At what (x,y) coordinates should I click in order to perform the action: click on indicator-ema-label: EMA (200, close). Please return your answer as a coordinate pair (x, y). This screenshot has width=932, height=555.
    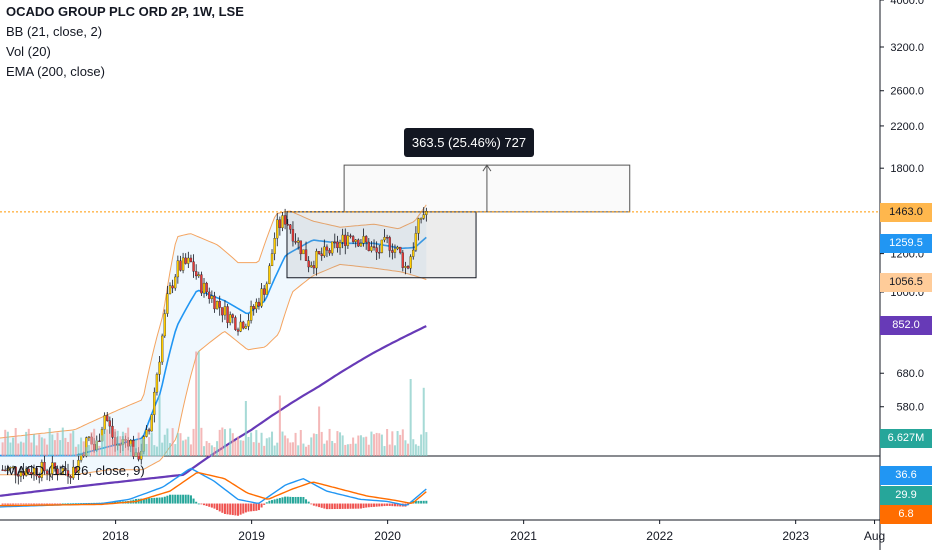
    Looking at the image, I should click on (55, 71).